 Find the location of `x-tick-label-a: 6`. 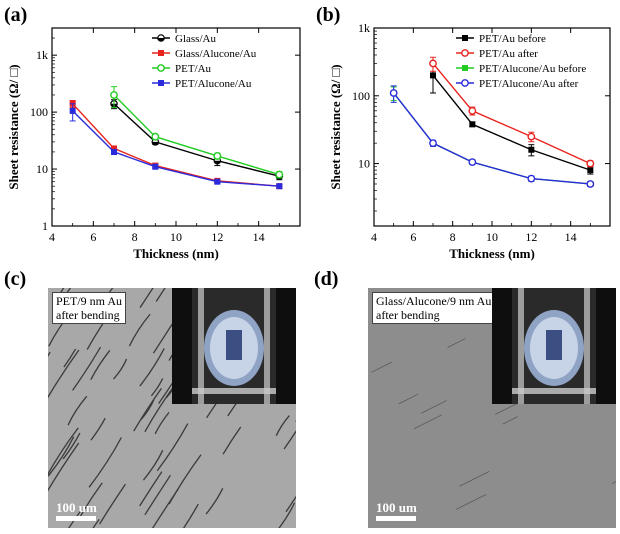

x-tick-label-a: 6 is located at coordinates (93, 237).